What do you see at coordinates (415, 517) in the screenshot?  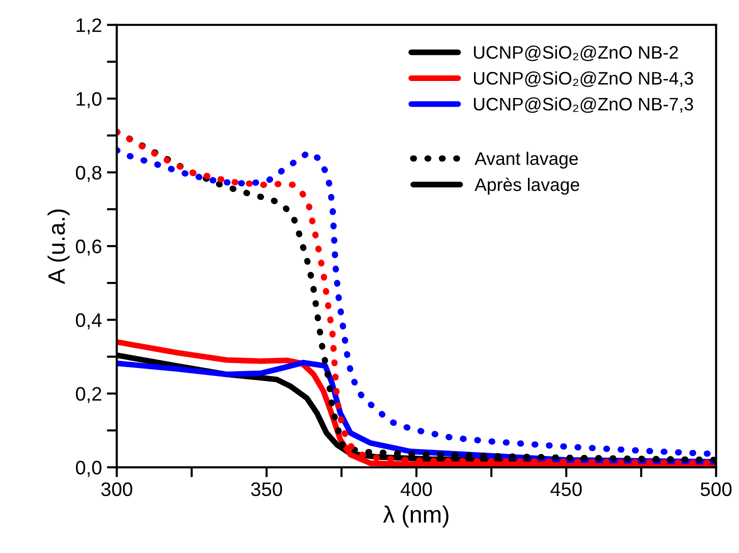 I see `x-axis-title: λ (nm)` at bounding box center [415, 517].